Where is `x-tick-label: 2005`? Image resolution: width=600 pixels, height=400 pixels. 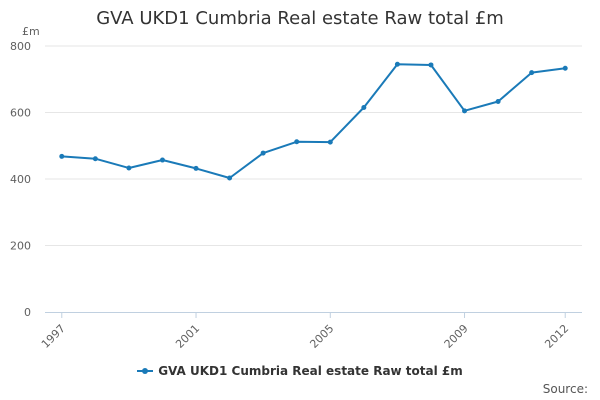 x-tick-label: 2005 is located at coordinates (321, 336).